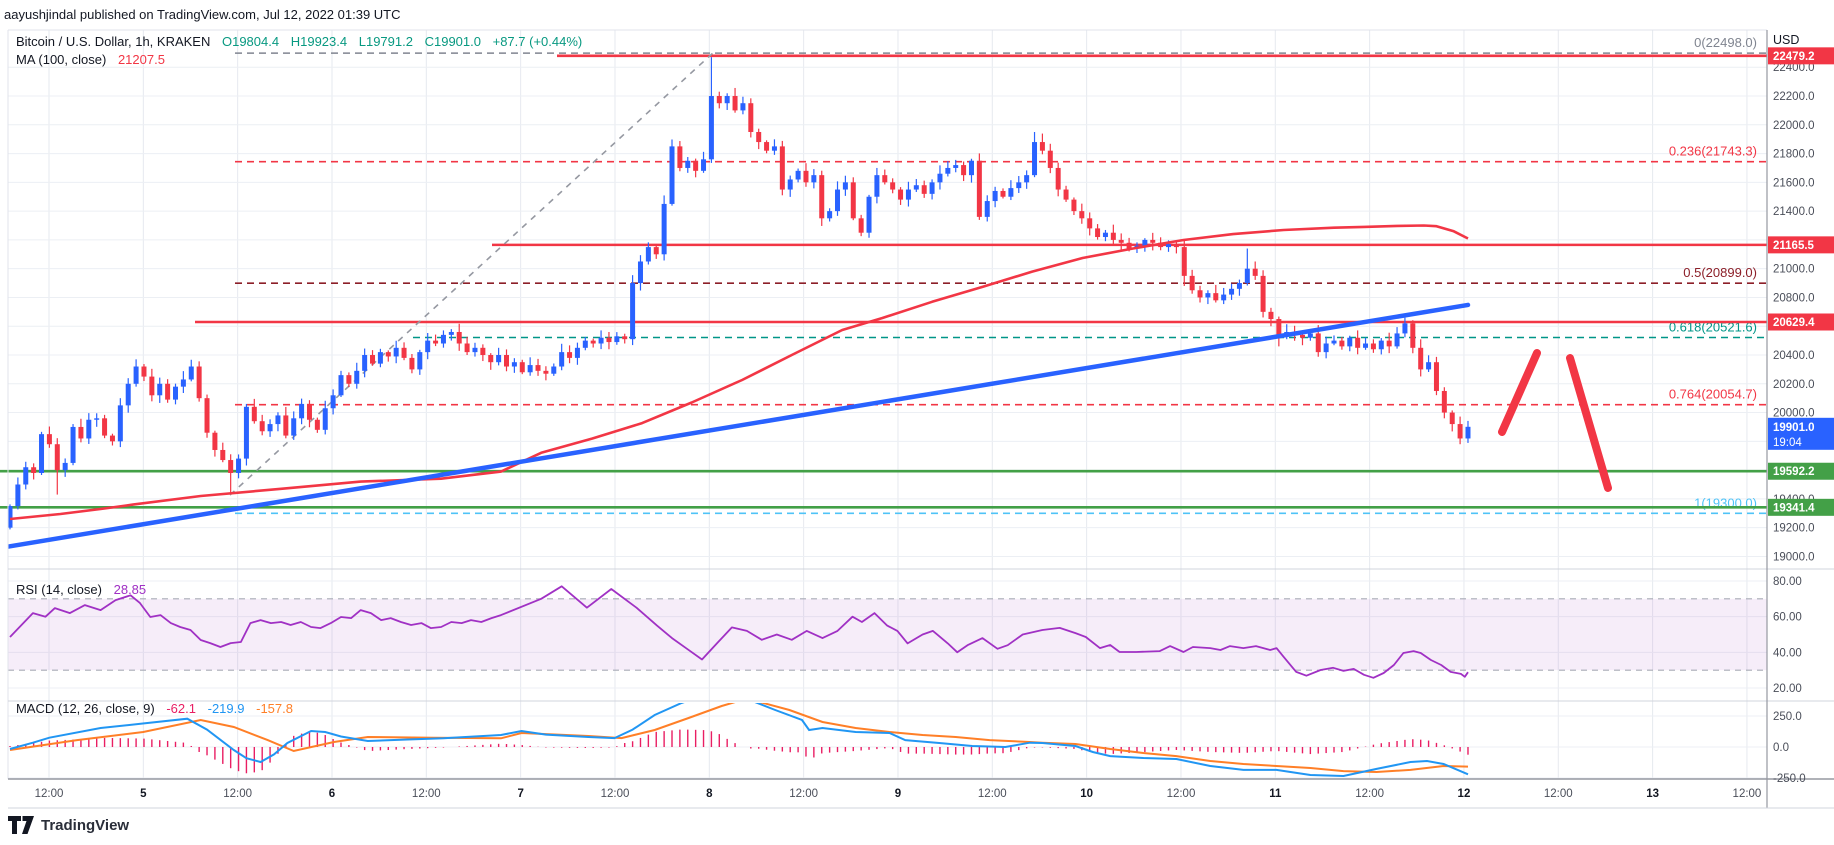 The image size is (1834, 845). What do you see at coordinates (1794, 246) in the screenshot?
I see `svg-text: 21165.5` at bounding box center [1794, 246].